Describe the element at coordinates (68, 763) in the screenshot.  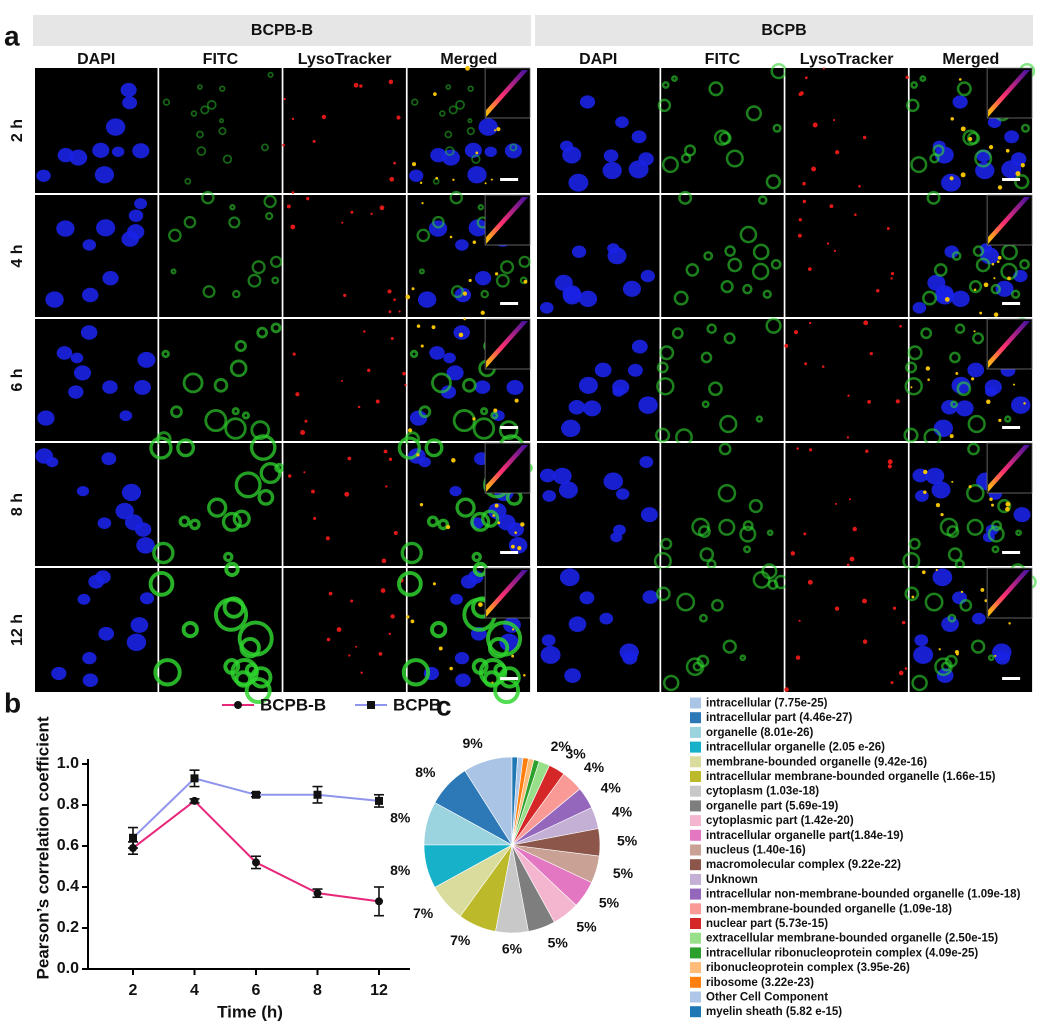
I see `y-tick-label: 1.0` at that location.